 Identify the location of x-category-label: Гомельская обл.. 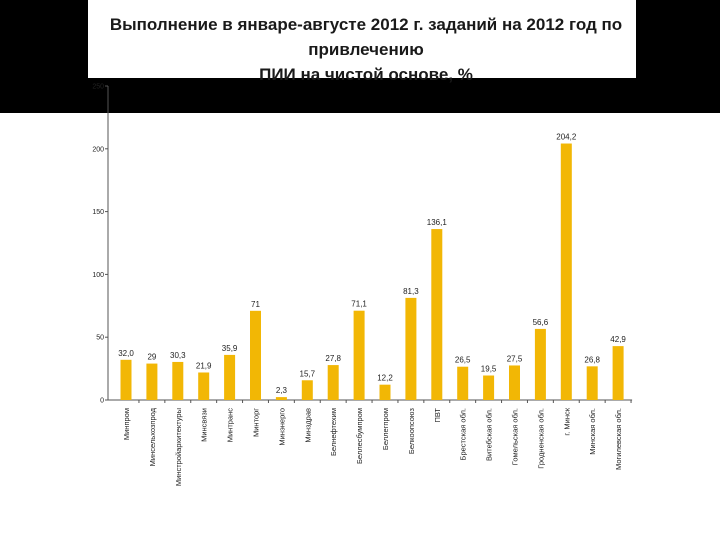
(515, 436).